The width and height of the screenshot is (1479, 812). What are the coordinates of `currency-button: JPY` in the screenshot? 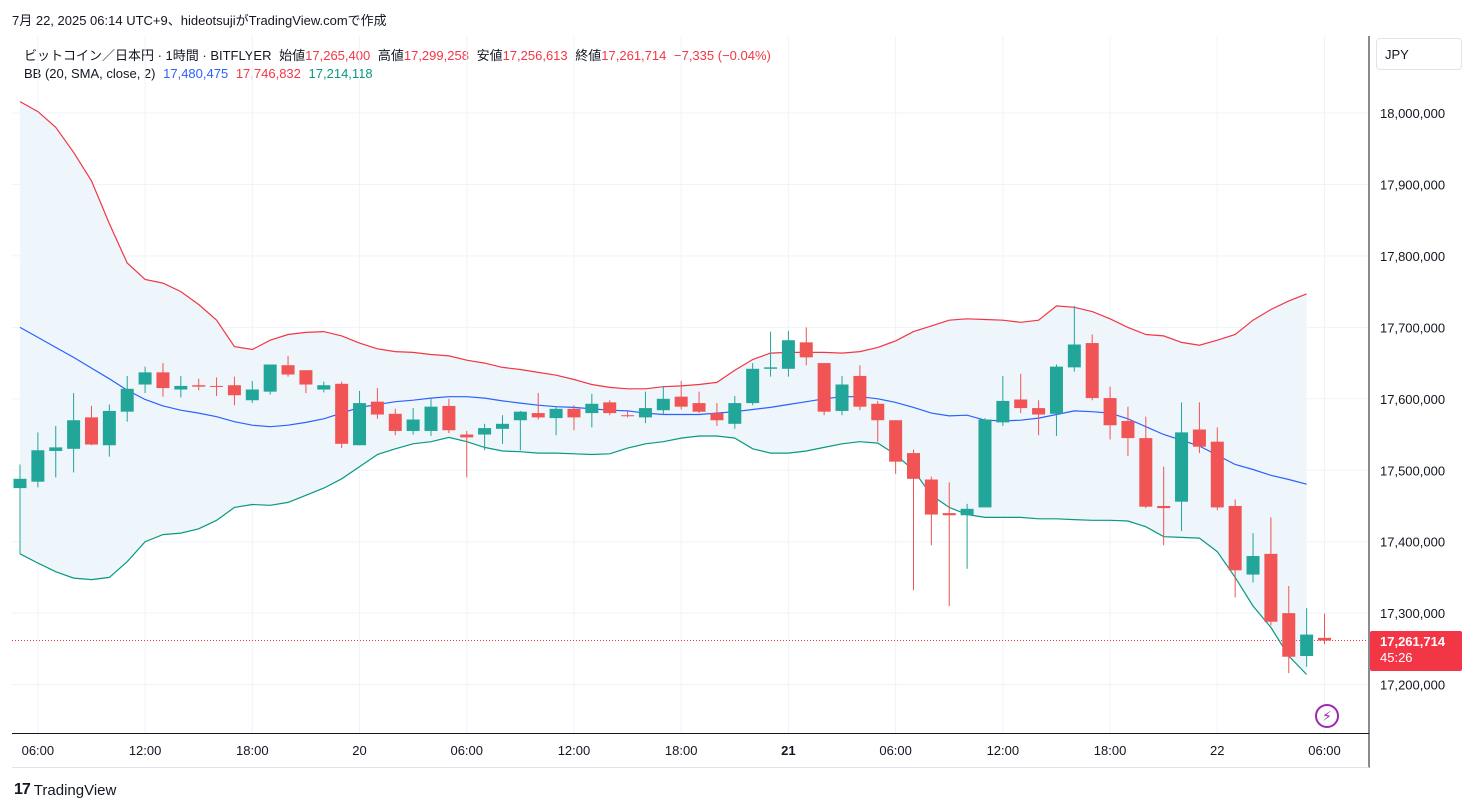 It's located at (1419, 54).